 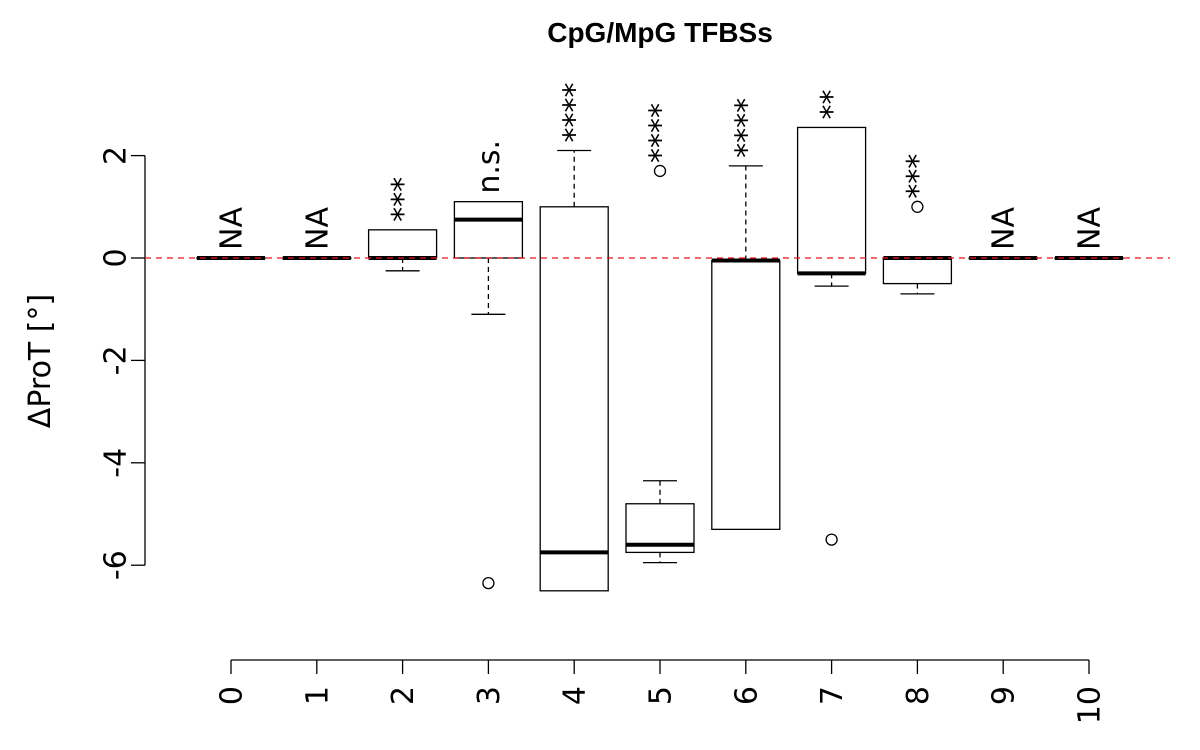 I want to click on x-tick-label: 6, so click(x=746, y=695).